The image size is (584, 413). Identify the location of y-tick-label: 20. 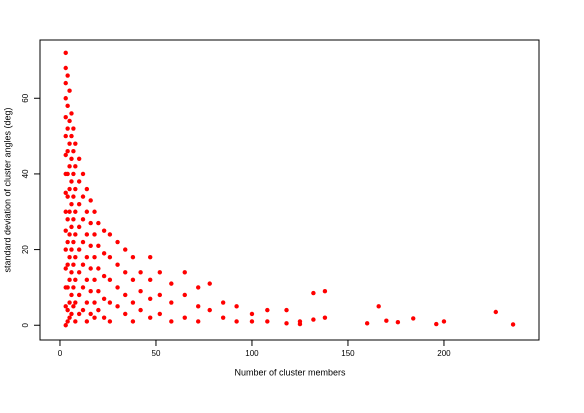
(25, 249).